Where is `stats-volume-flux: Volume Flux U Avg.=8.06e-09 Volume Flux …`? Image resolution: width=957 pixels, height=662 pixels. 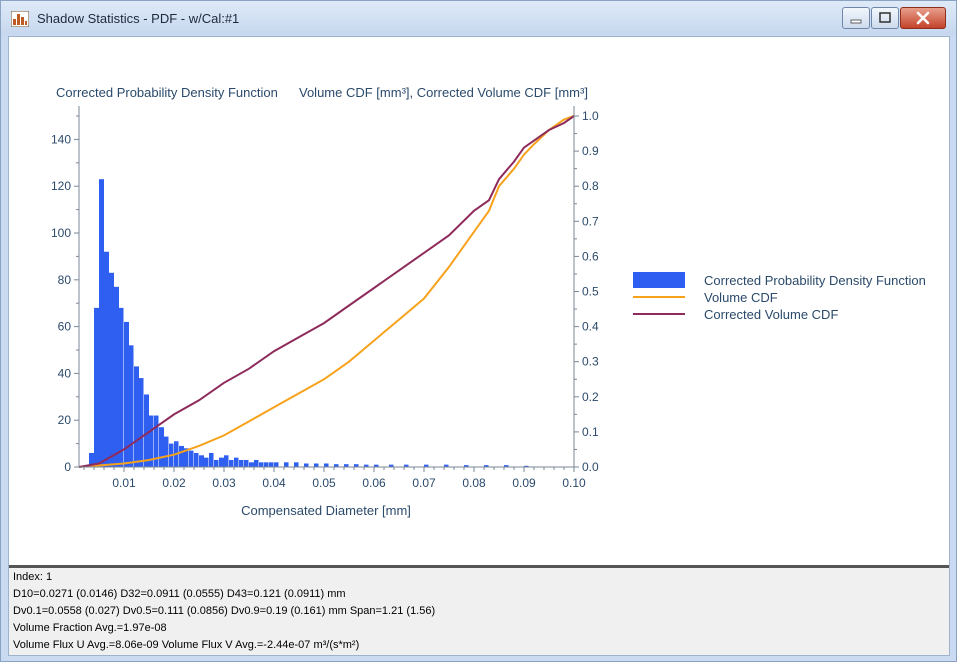 stats-volume-flux: Volume Flux U Avg.=8.06e-09 Volume Flux … is located at coordinates (186, 645).